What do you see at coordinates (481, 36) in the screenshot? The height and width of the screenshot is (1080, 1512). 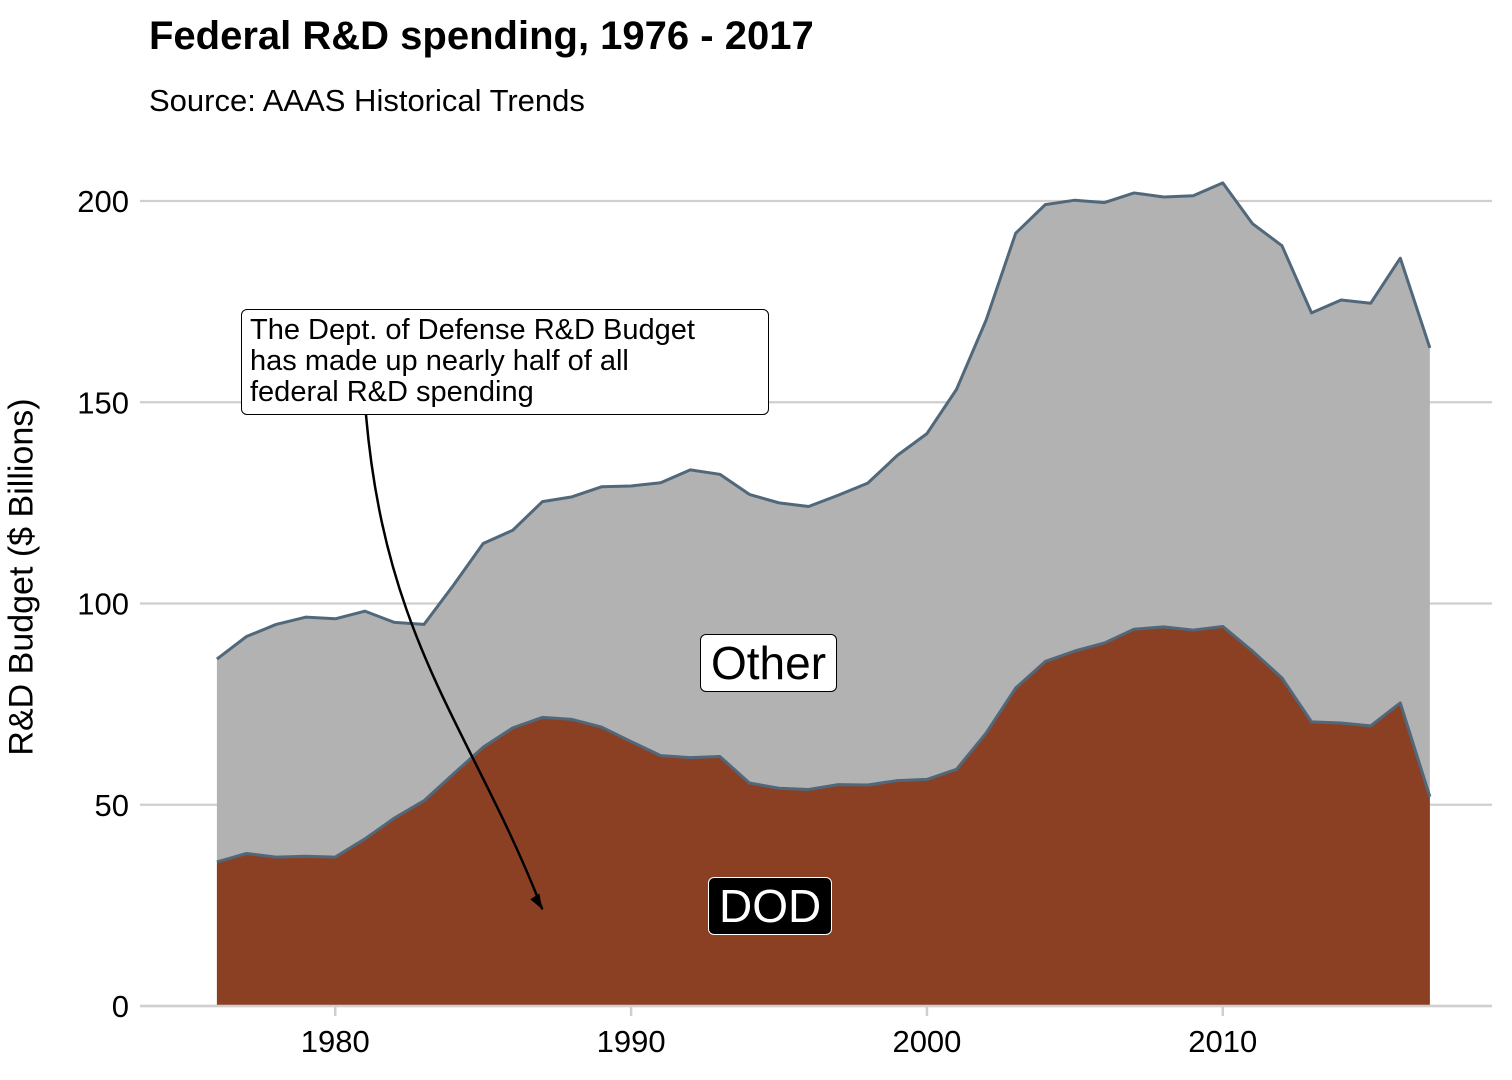 I see `chart-title: Federal R&D spending, 1976 - 2017` at bounding box center [481, 36].